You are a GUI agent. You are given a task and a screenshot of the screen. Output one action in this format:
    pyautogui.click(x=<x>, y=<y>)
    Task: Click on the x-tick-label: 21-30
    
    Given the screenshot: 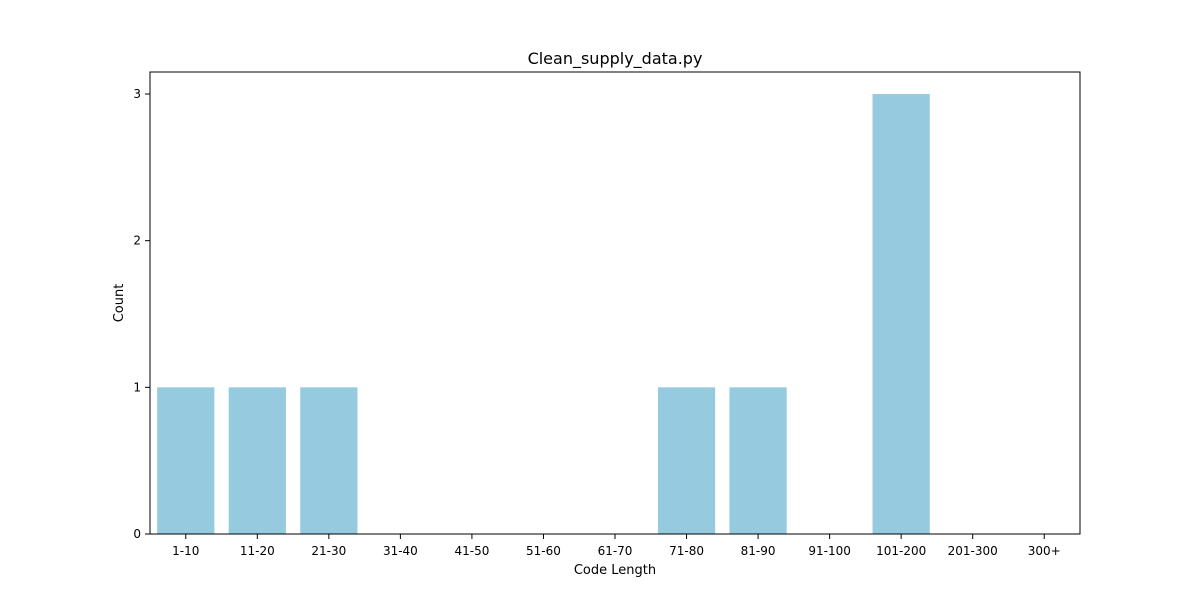 What is the action you would take?
    pyautogui.click(x=328, y=551)
    